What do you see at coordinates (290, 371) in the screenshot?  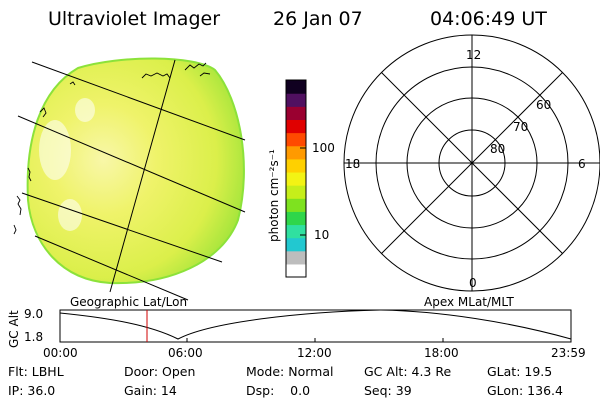 I see `info-mode: Mode: Normal` at bounding box center [290, 371].